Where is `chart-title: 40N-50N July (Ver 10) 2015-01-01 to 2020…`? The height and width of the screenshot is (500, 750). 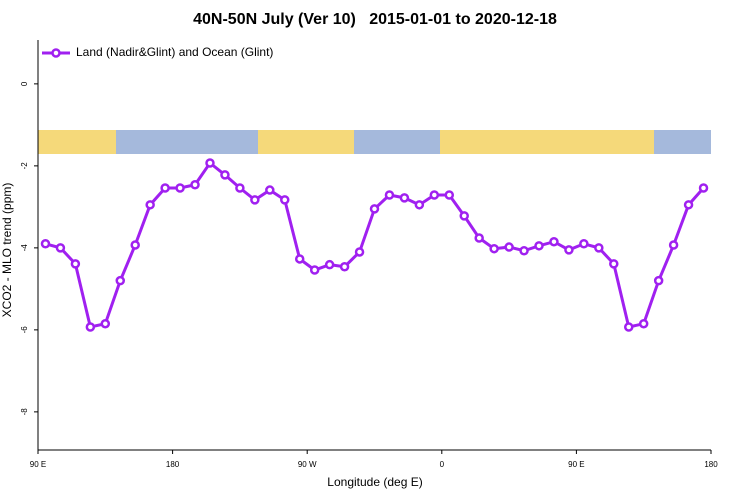 chart-title: 40N-50N July (Ver 10) 2015-01-01 to 2020… is located at coordinates (375, 19).